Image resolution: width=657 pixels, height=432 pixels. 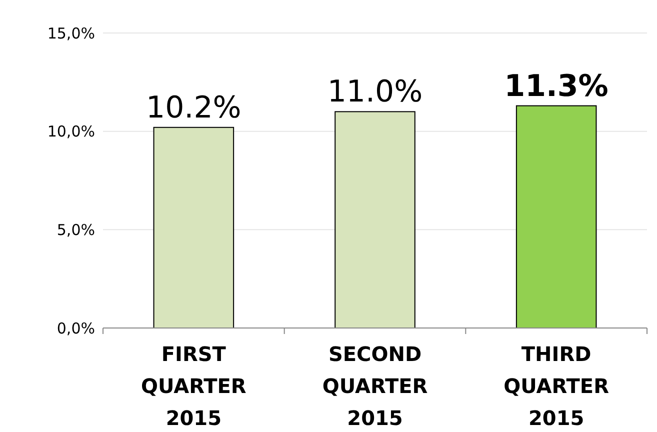 I want to click on data-label: 11.0%, so click(x=375, y=92).